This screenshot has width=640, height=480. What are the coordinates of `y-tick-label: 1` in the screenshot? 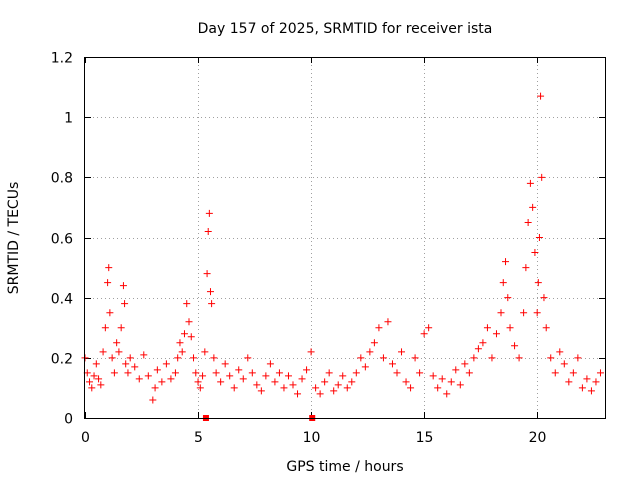 It's located at (68, 119).